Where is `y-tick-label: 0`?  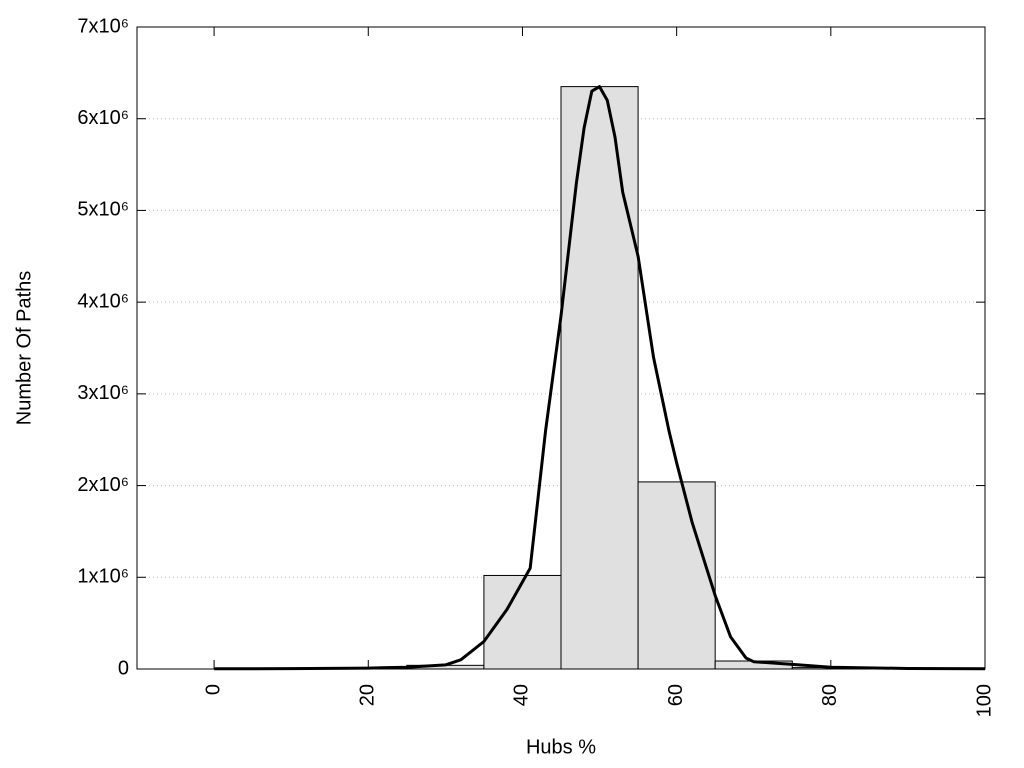
y-tick-label: 0 is located at coordinates (123, 668).